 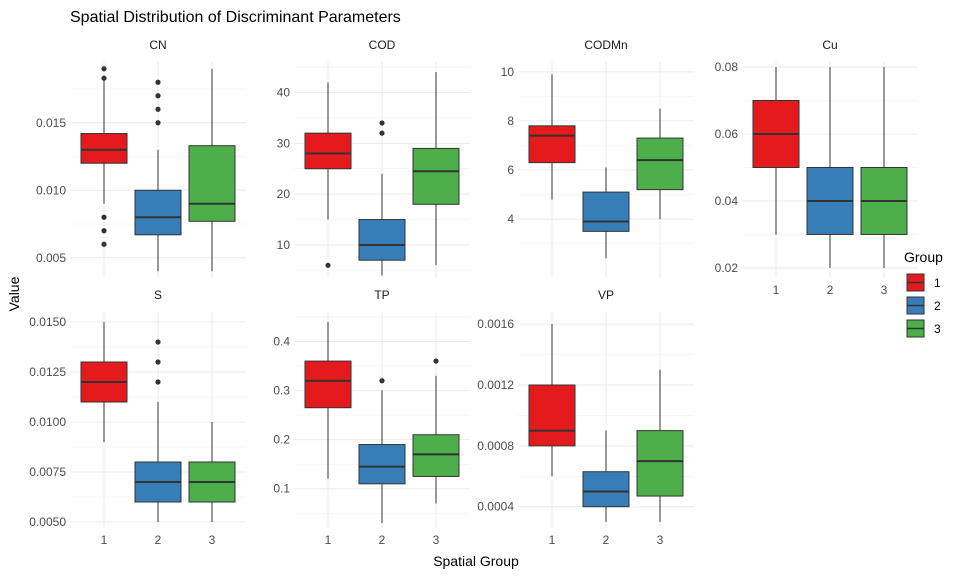 What do you see at coordinates (158, 295) in the screenshot?
I see `facet-strip-label: S` at bounding box center [158, 295].